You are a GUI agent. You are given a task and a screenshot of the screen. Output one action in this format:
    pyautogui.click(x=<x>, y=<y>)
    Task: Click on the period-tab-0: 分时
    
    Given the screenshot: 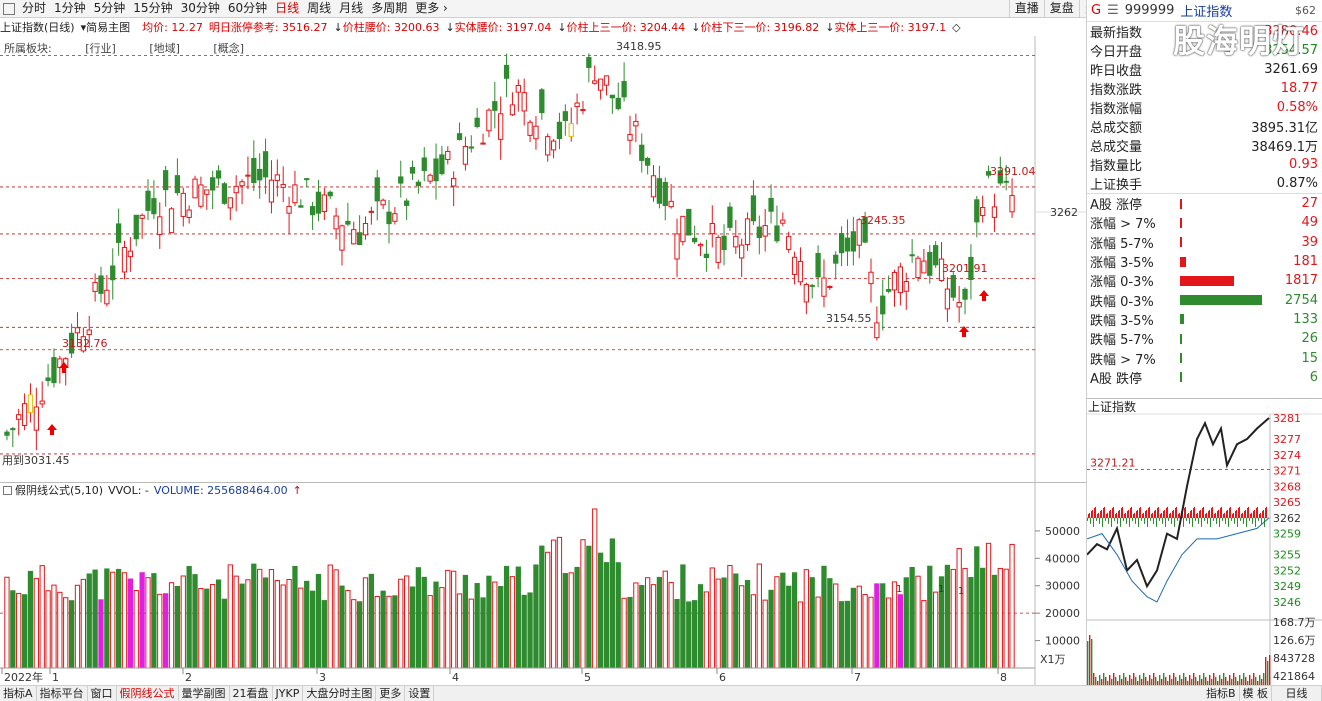 What is the action you would take?
    pyautogui.click(x=34, y=8)
    